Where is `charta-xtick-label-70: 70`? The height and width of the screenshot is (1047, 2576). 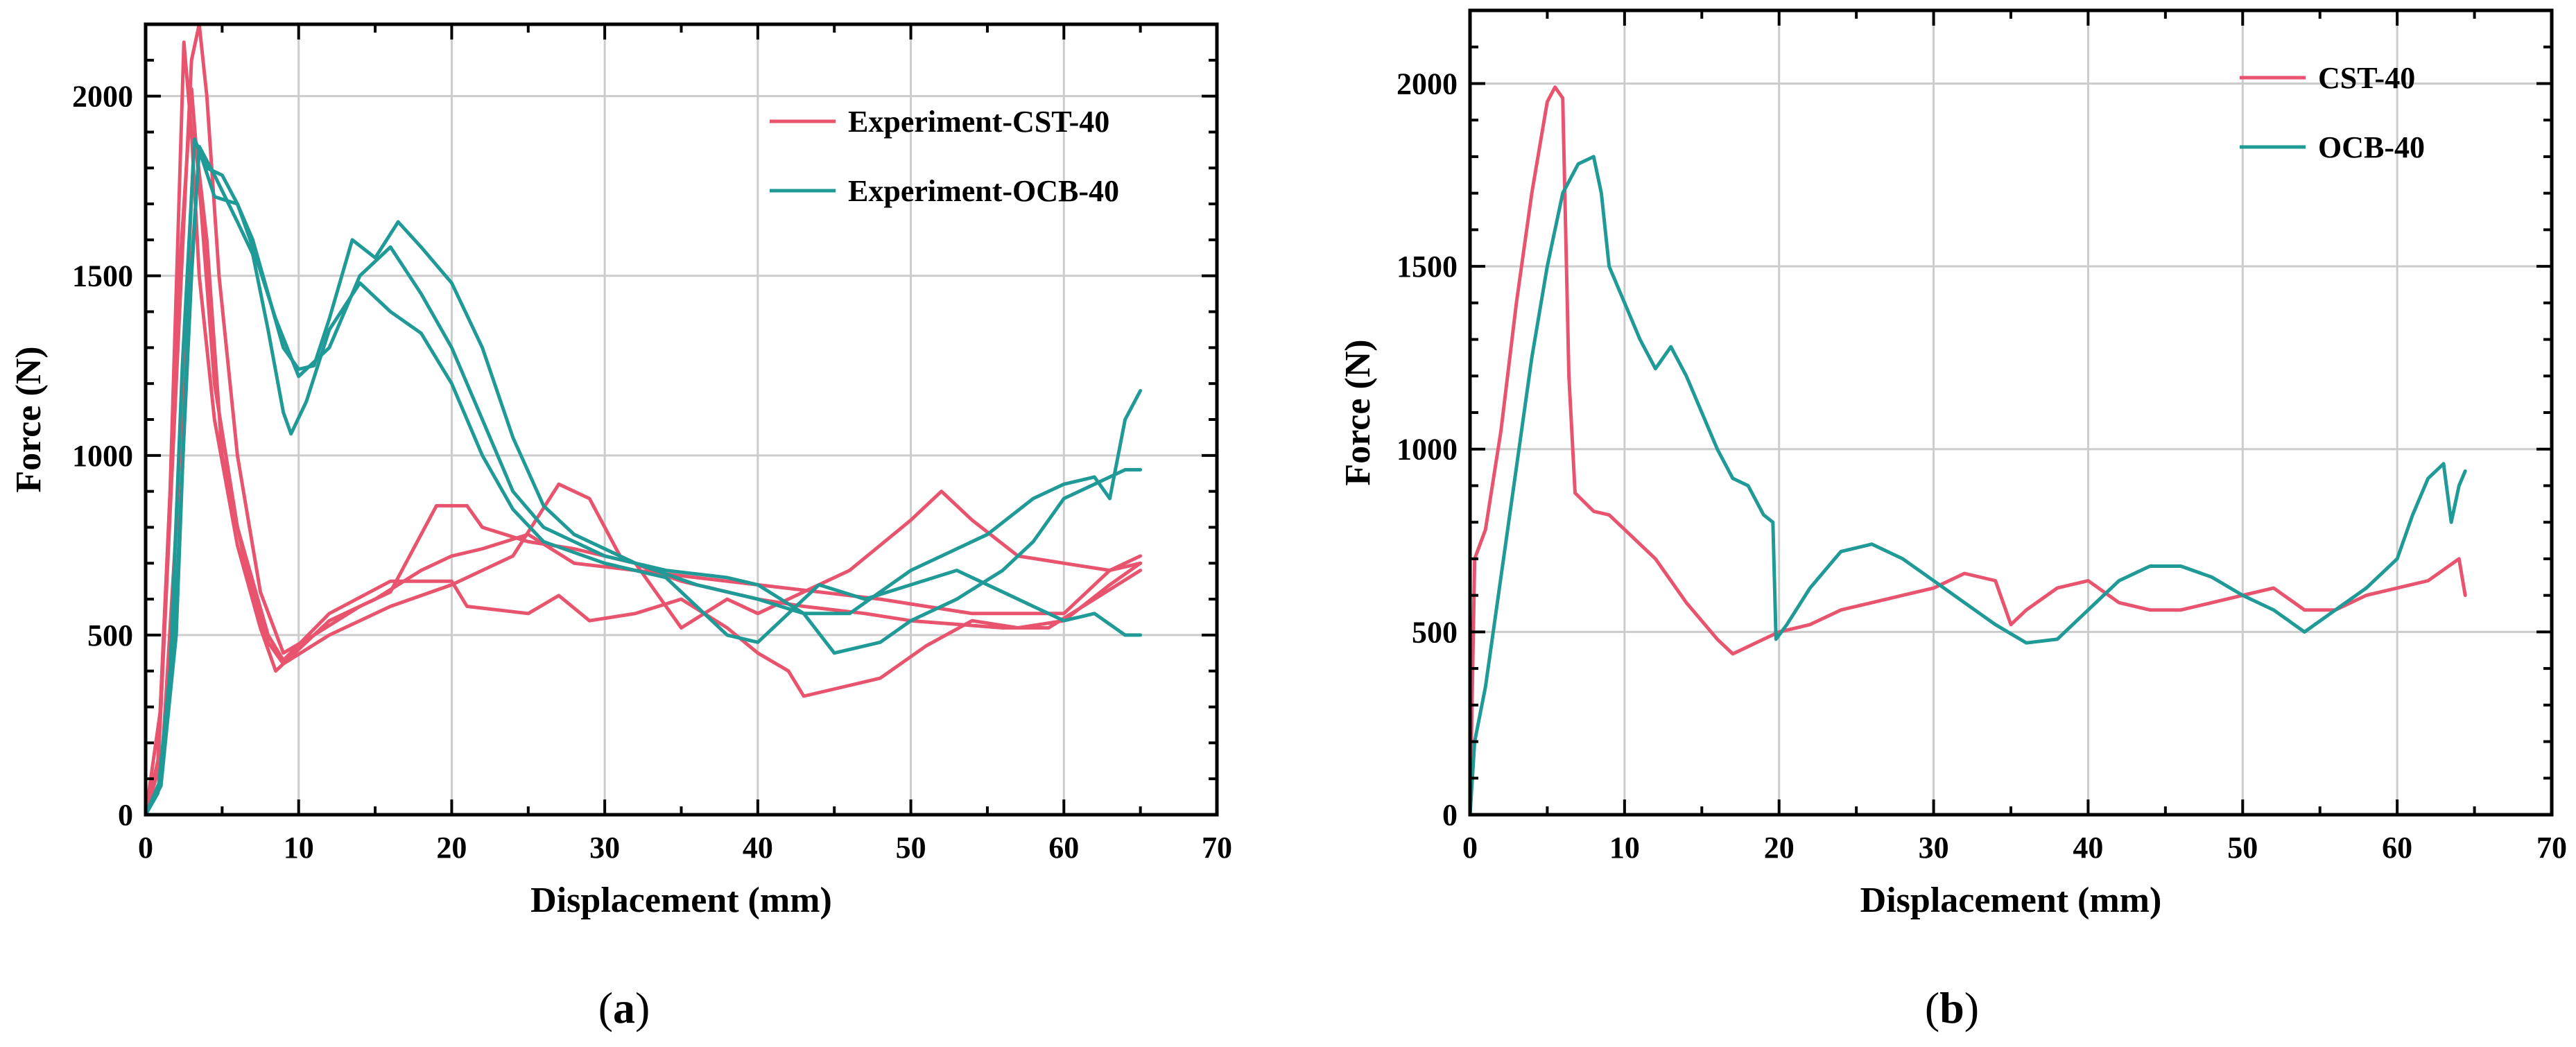 charta-xtick-label-70: 70 is located at coordinates (1217, 848).